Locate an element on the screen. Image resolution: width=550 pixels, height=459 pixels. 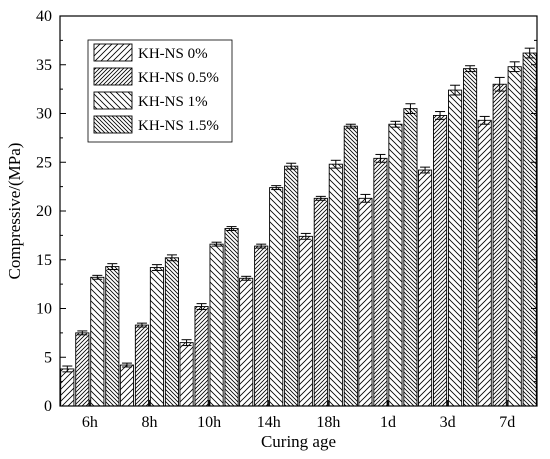
y-tick-label: 25 is located at coordinates (44, 162).